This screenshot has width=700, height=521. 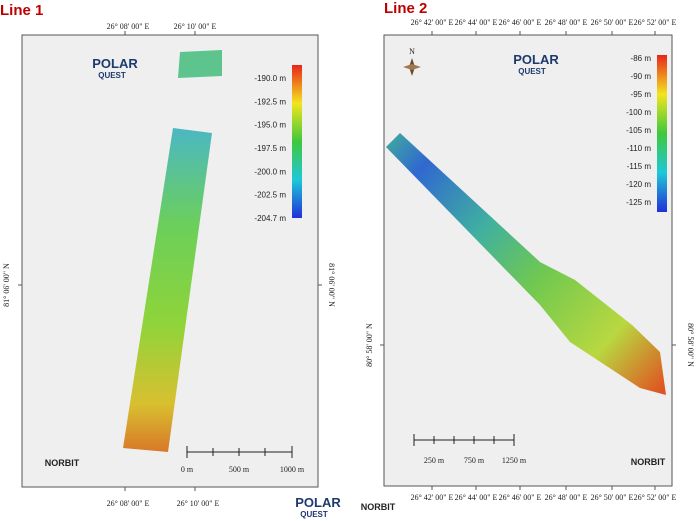 I want to click on colorbar-label: -115 m, so click(x=639, y=166).